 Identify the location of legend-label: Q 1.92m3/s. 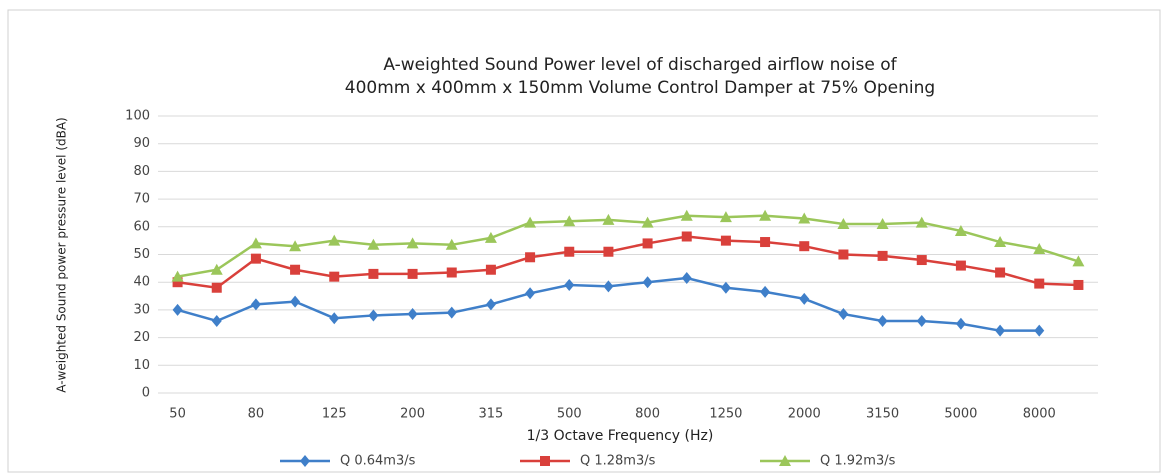
(858, 461).